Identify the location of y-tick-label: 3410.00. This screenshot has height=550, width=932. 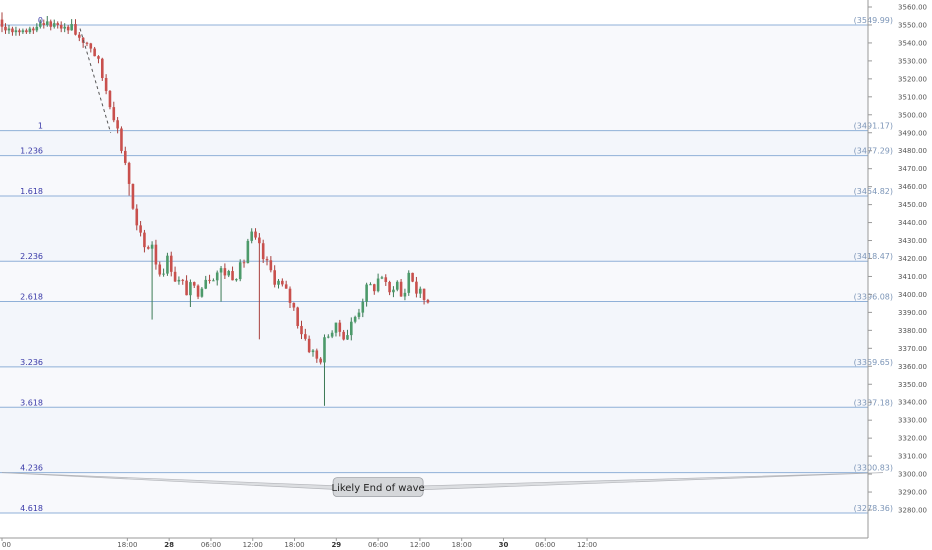
(912, 277).